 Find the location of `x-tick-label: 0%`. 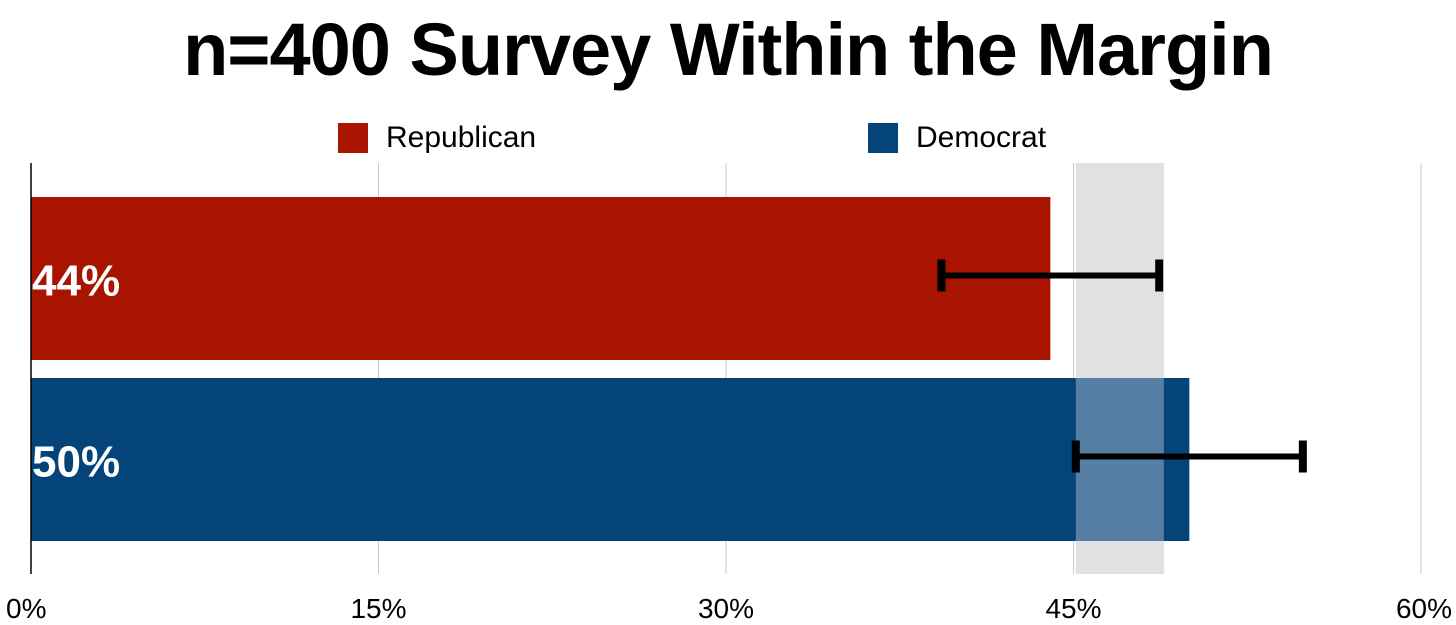

x-tick-label: 0% is located at coordinates (26, 608).